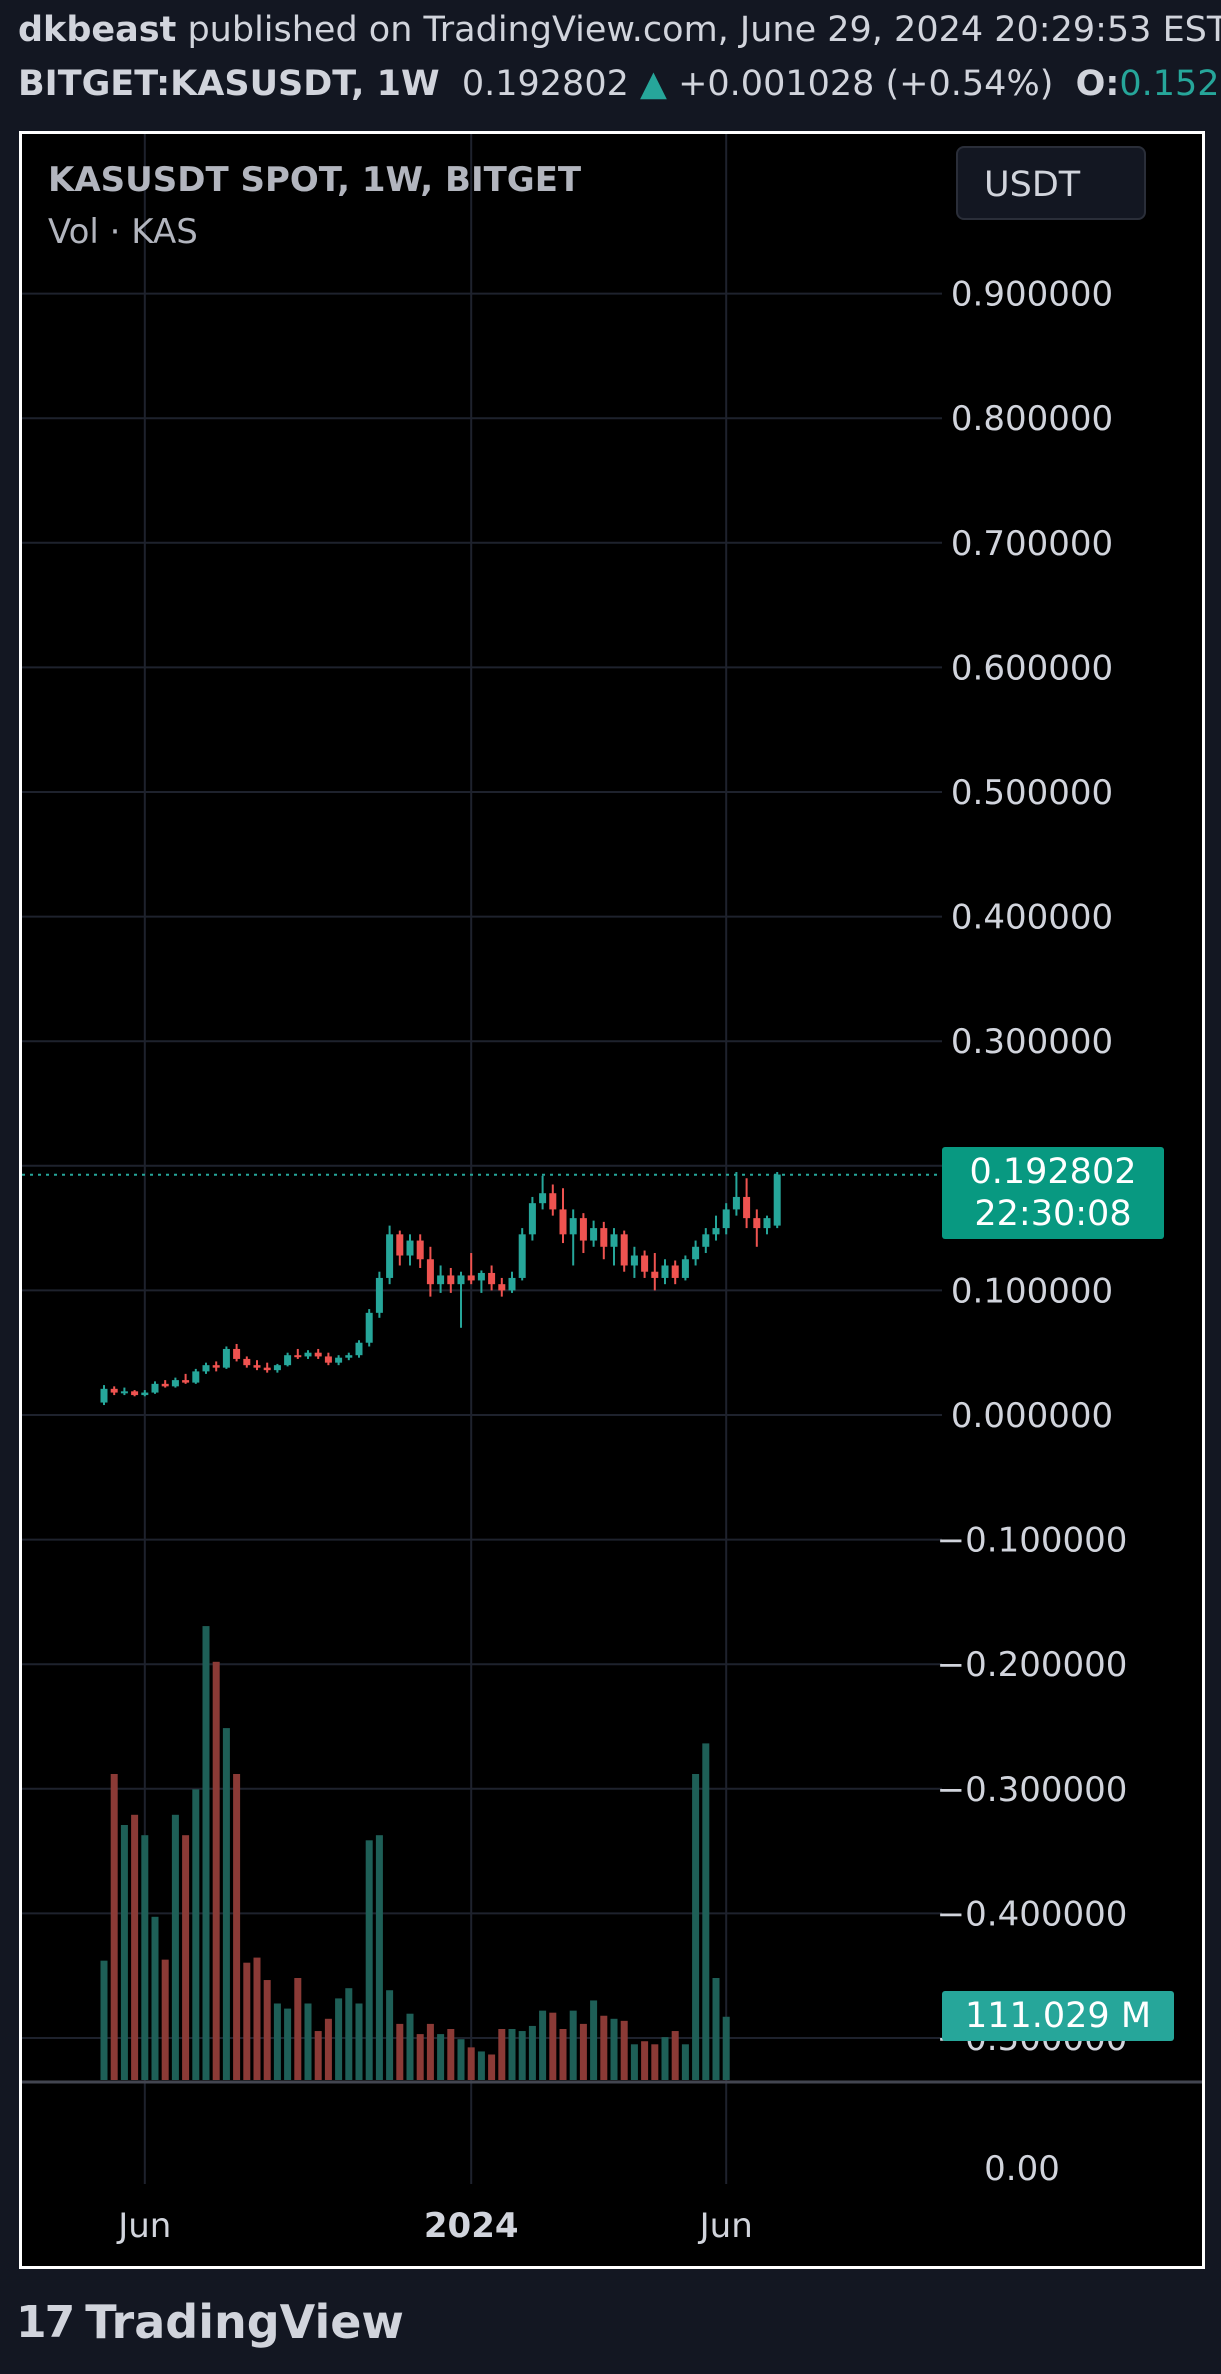 The image size is (1221, 2374). I want to click on last-price-value: 0.192802, so click(1053, 1172).